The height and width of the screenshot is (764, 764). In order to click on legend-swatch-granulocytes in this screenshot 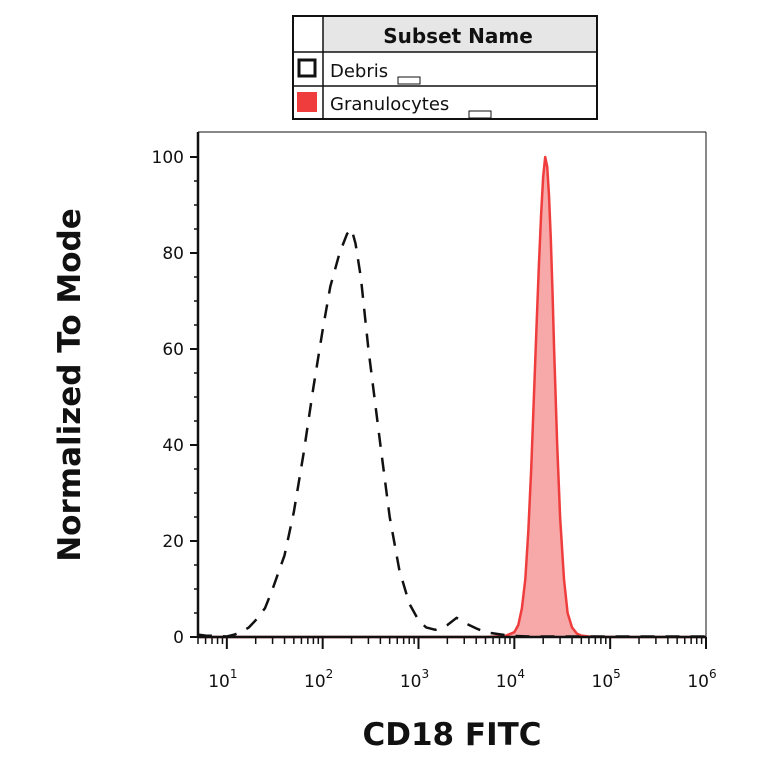, I will do `click(307, 102)`.